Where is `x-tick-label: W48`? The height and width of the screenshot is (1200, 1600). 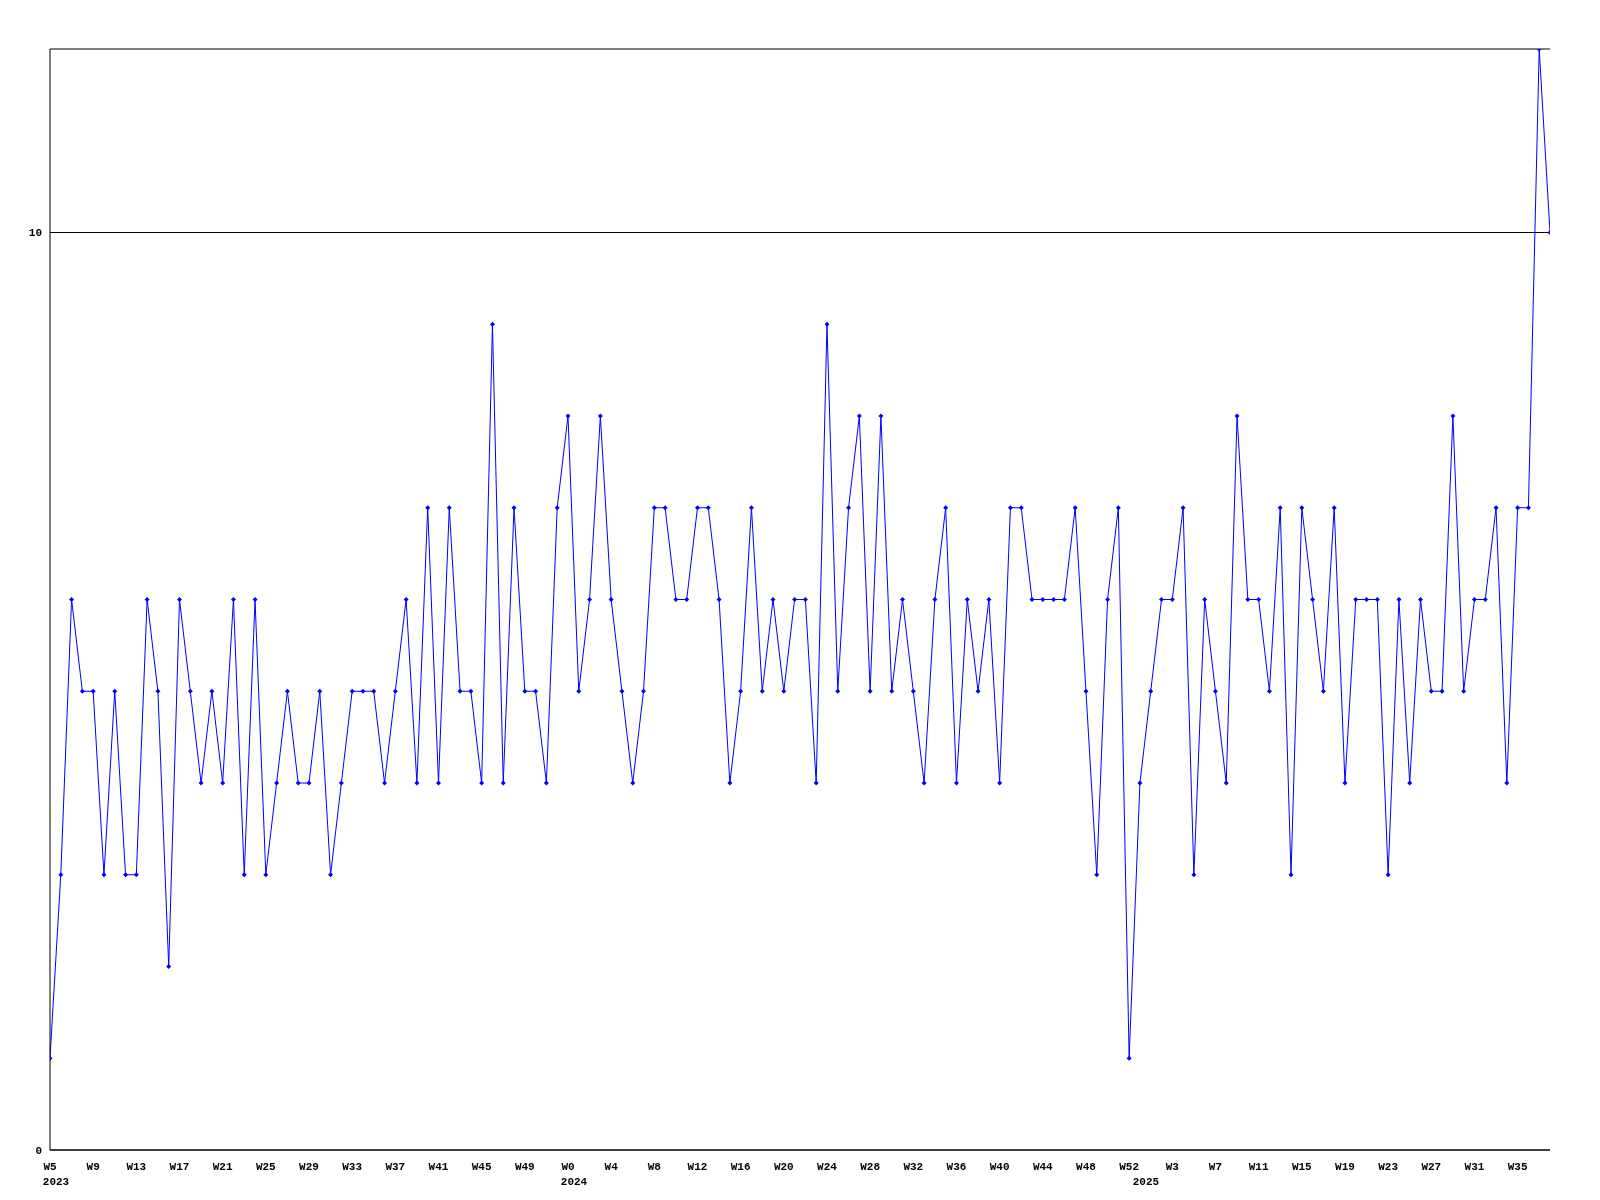 x-tick-label: W48 is located at coordinates (1086, 1167).